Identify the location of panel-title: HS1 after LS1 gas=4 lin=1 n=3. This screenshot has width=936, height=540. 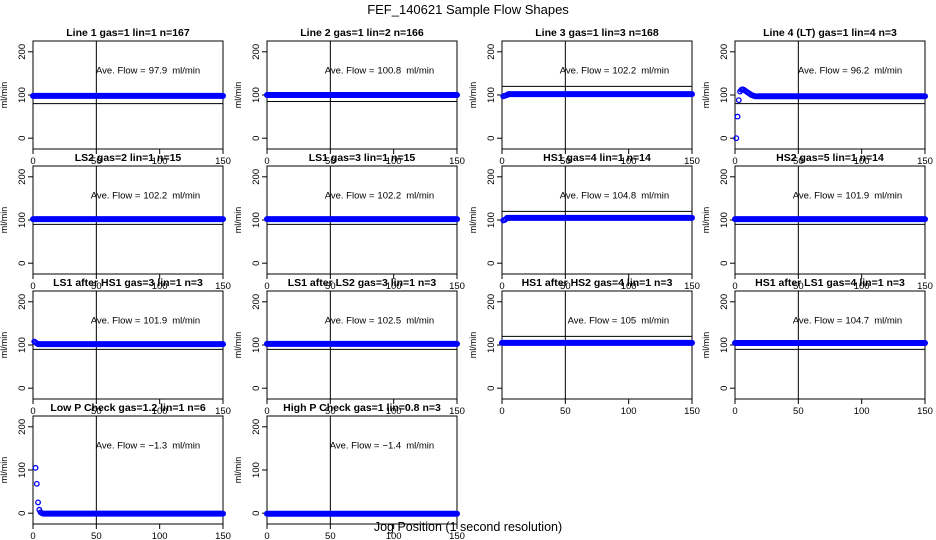
(830, 283).